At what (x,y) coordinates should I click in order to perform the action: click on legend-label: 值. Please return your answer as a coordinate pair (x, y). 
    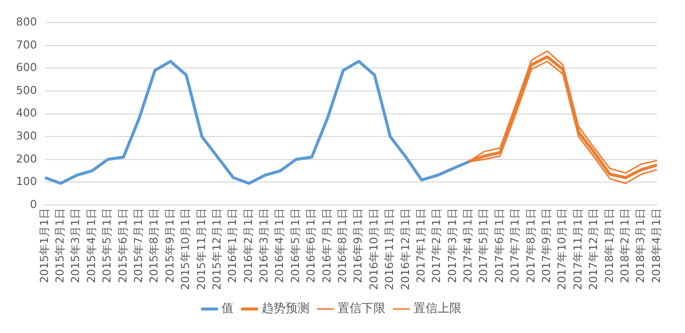
    Looking at the image, I should click on (228, 308).